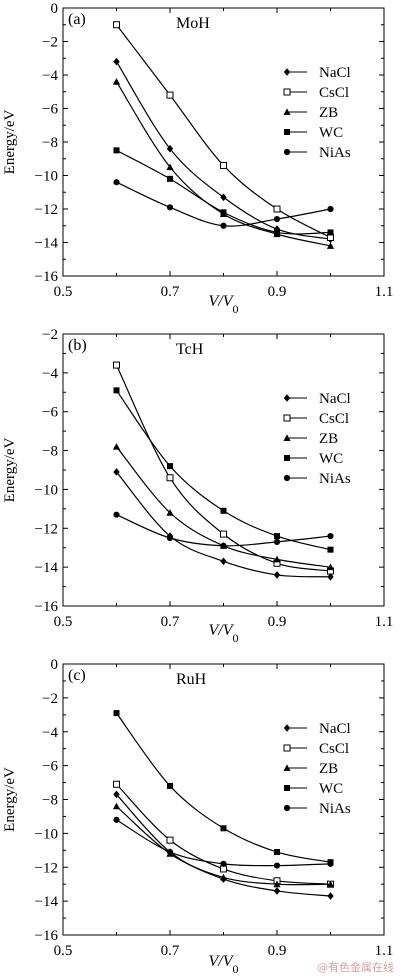 The height and width of the screenshot is (978, 400). Describe the element at coordinates (77, 675) in the screenshot. I see `panel-label: (c)` at that location.